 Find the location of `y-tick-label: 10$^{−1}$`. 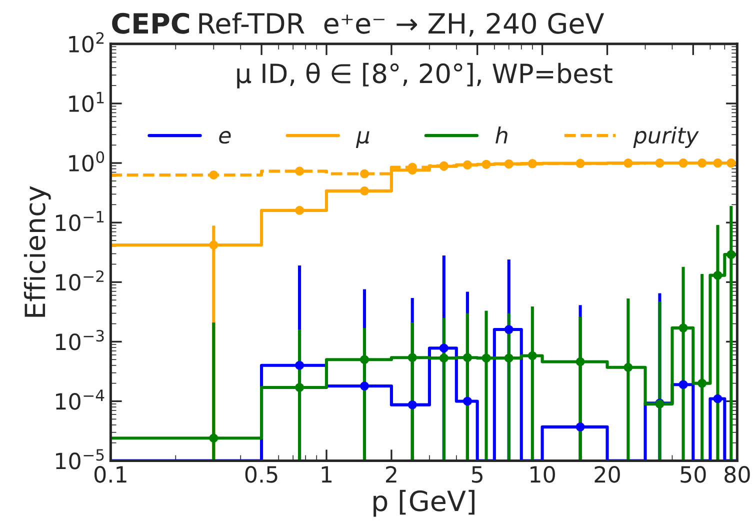

y-tick-label: 10$^{−1}$ is located at coordinates (80, 221).